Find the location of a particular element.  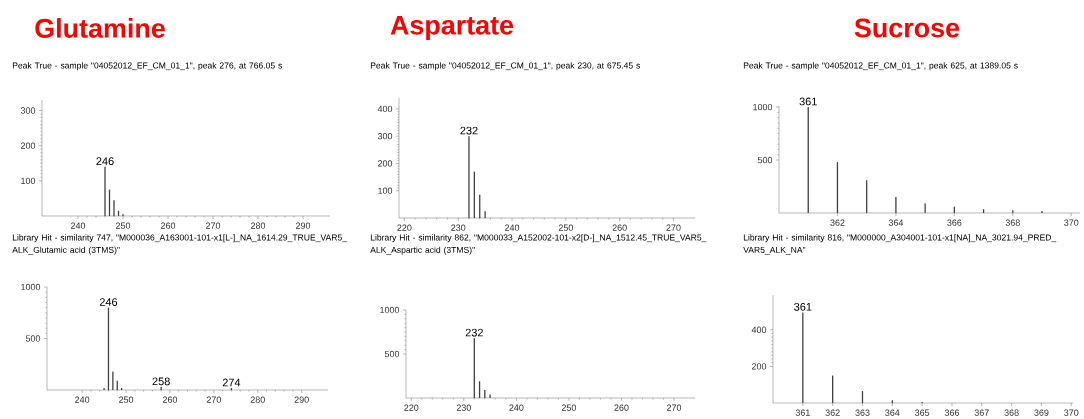

chart-subtitle: Peak True - sample "04052012_EF_CM_01_1", peak 230, at 675.45 s is located at coordinates (505, 66).